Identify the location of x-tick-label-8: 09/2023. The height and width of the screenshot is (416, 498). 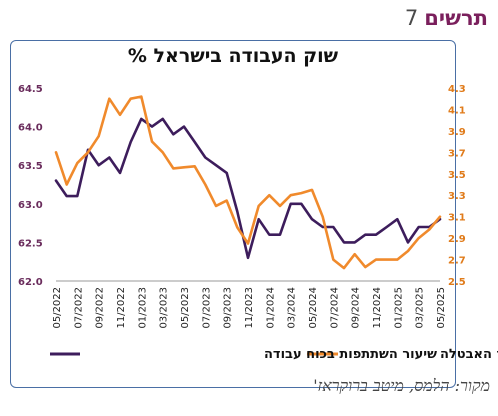
(228, 308).